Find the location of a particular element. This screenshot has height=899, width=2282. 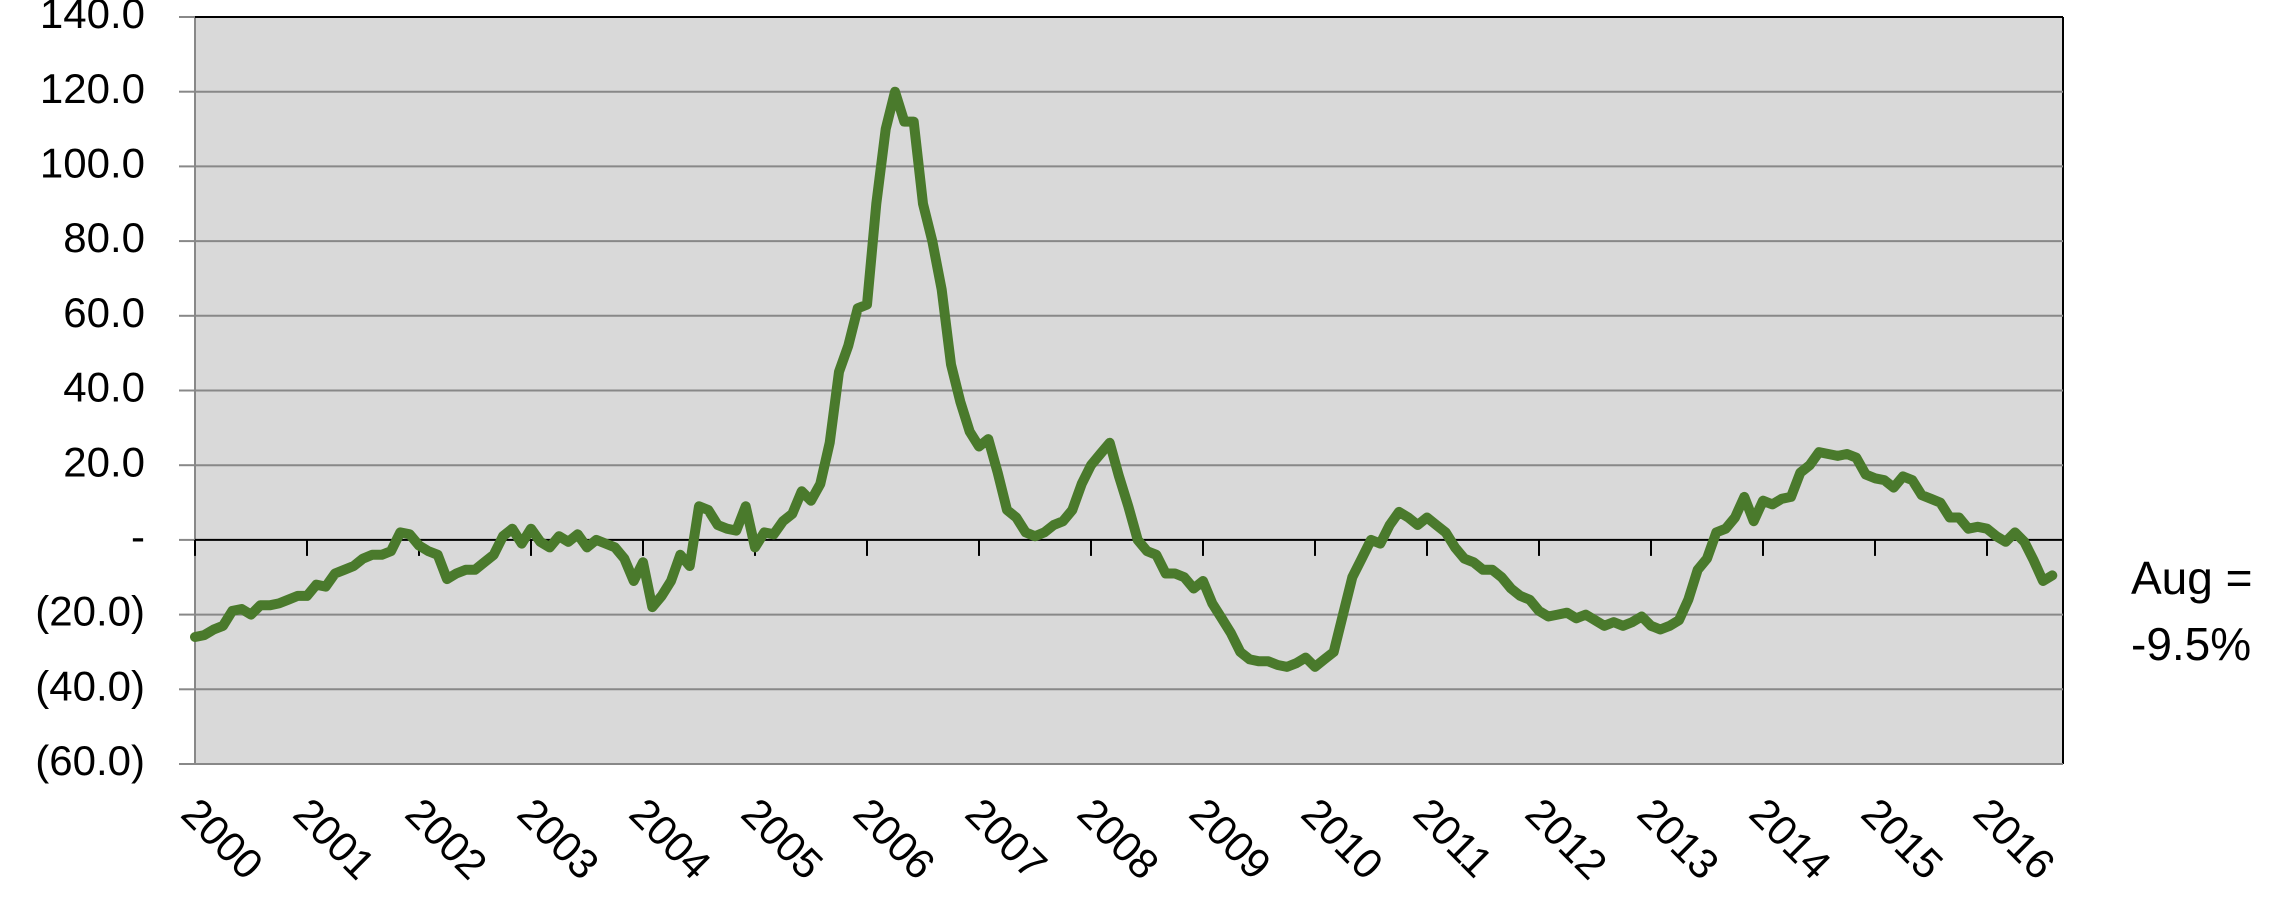

x-tick-label: 2008 is located at coordinates (1118, 838).